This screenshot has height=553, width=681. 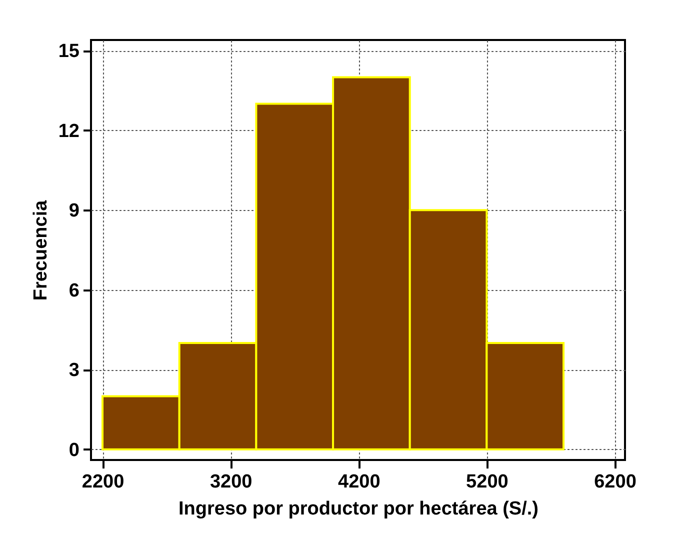 What do you see at coordinates (103, 482) in the screenshot?
I see `x-tick-label: 2200` at bounding box center [103, 482].